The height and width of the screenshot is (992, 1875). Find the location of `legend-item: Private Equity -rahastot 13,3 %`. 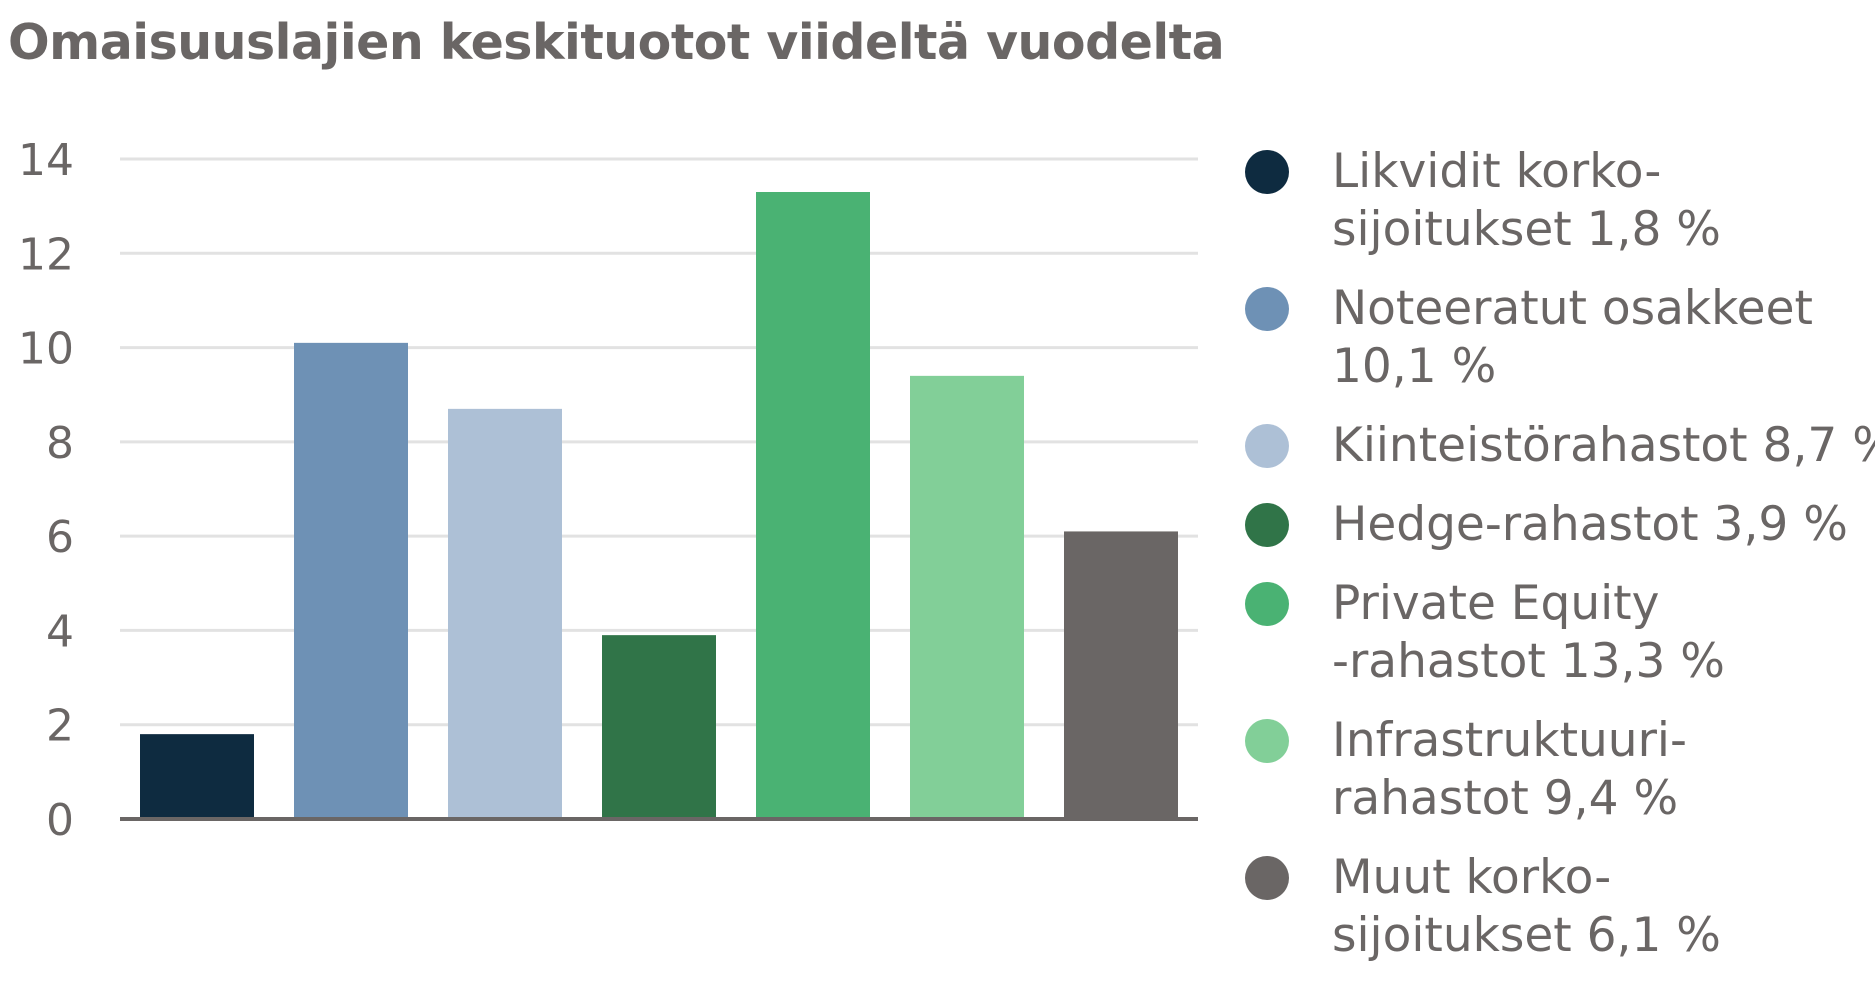

legend-item: Private Equity -rahastot 13,3 % is located at coordinates (1560, 633).